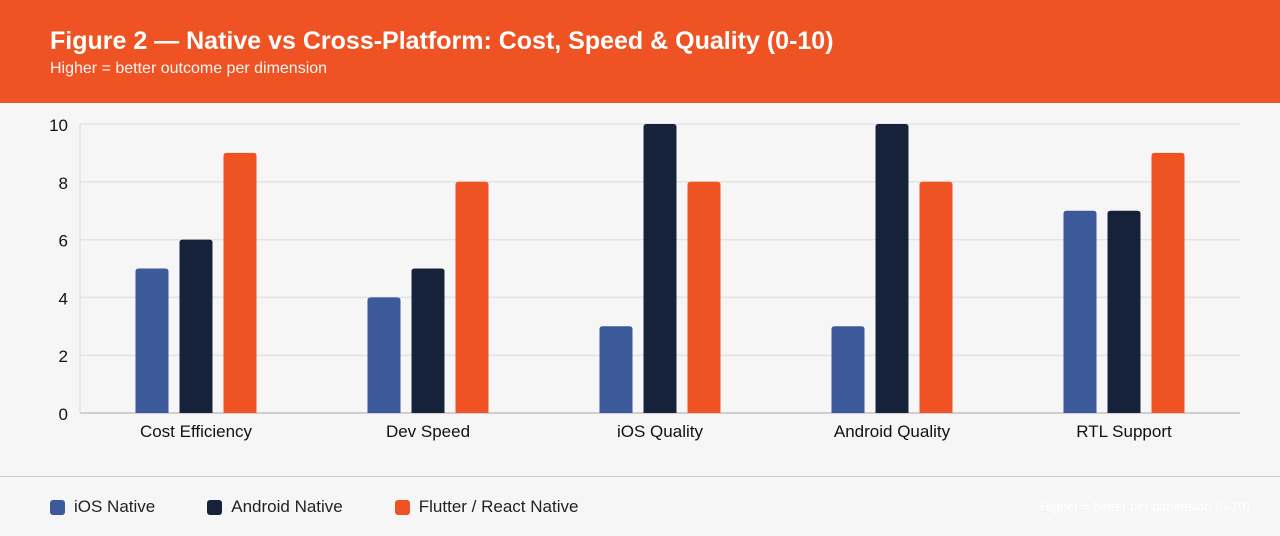  Describe the element at coordinates (63, 241) in the screenshot. I see `y-tick-label: 6` at that location.